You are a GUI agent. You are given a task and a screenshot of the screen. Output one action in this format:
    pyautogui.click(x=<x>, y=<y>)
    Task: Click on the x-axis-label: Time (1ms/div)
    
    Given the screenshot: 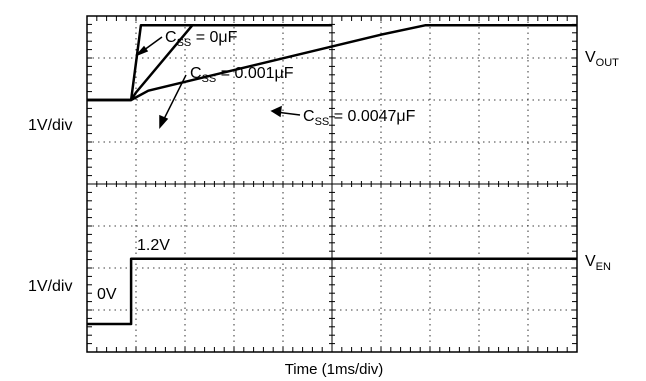 What is the action you would take?
    pyautogui.click(x=334, y=369)
    